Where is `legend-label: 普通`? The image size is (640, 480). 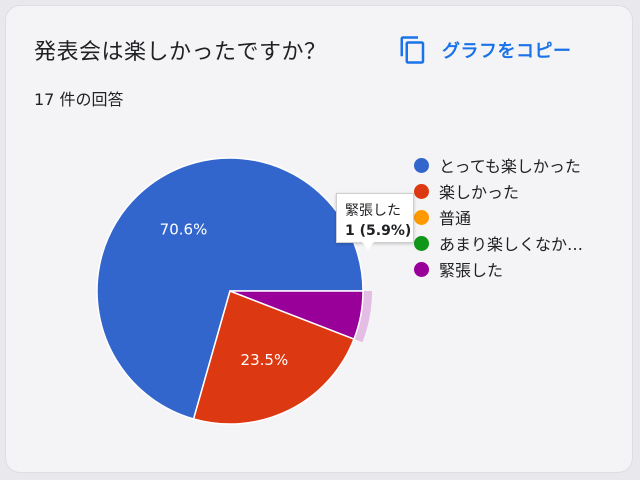
legend-label: 普通 is located at coordinates (455, 218).